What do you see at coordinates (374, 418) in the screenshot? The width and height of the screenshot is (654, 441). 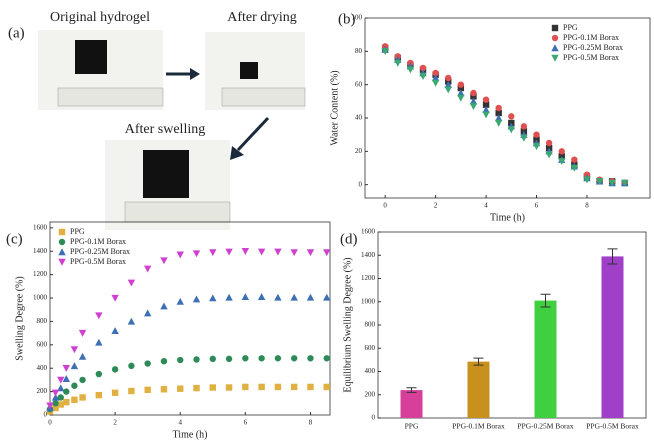 I see `y-tick-label: 0` at bounding box center [374, 418].